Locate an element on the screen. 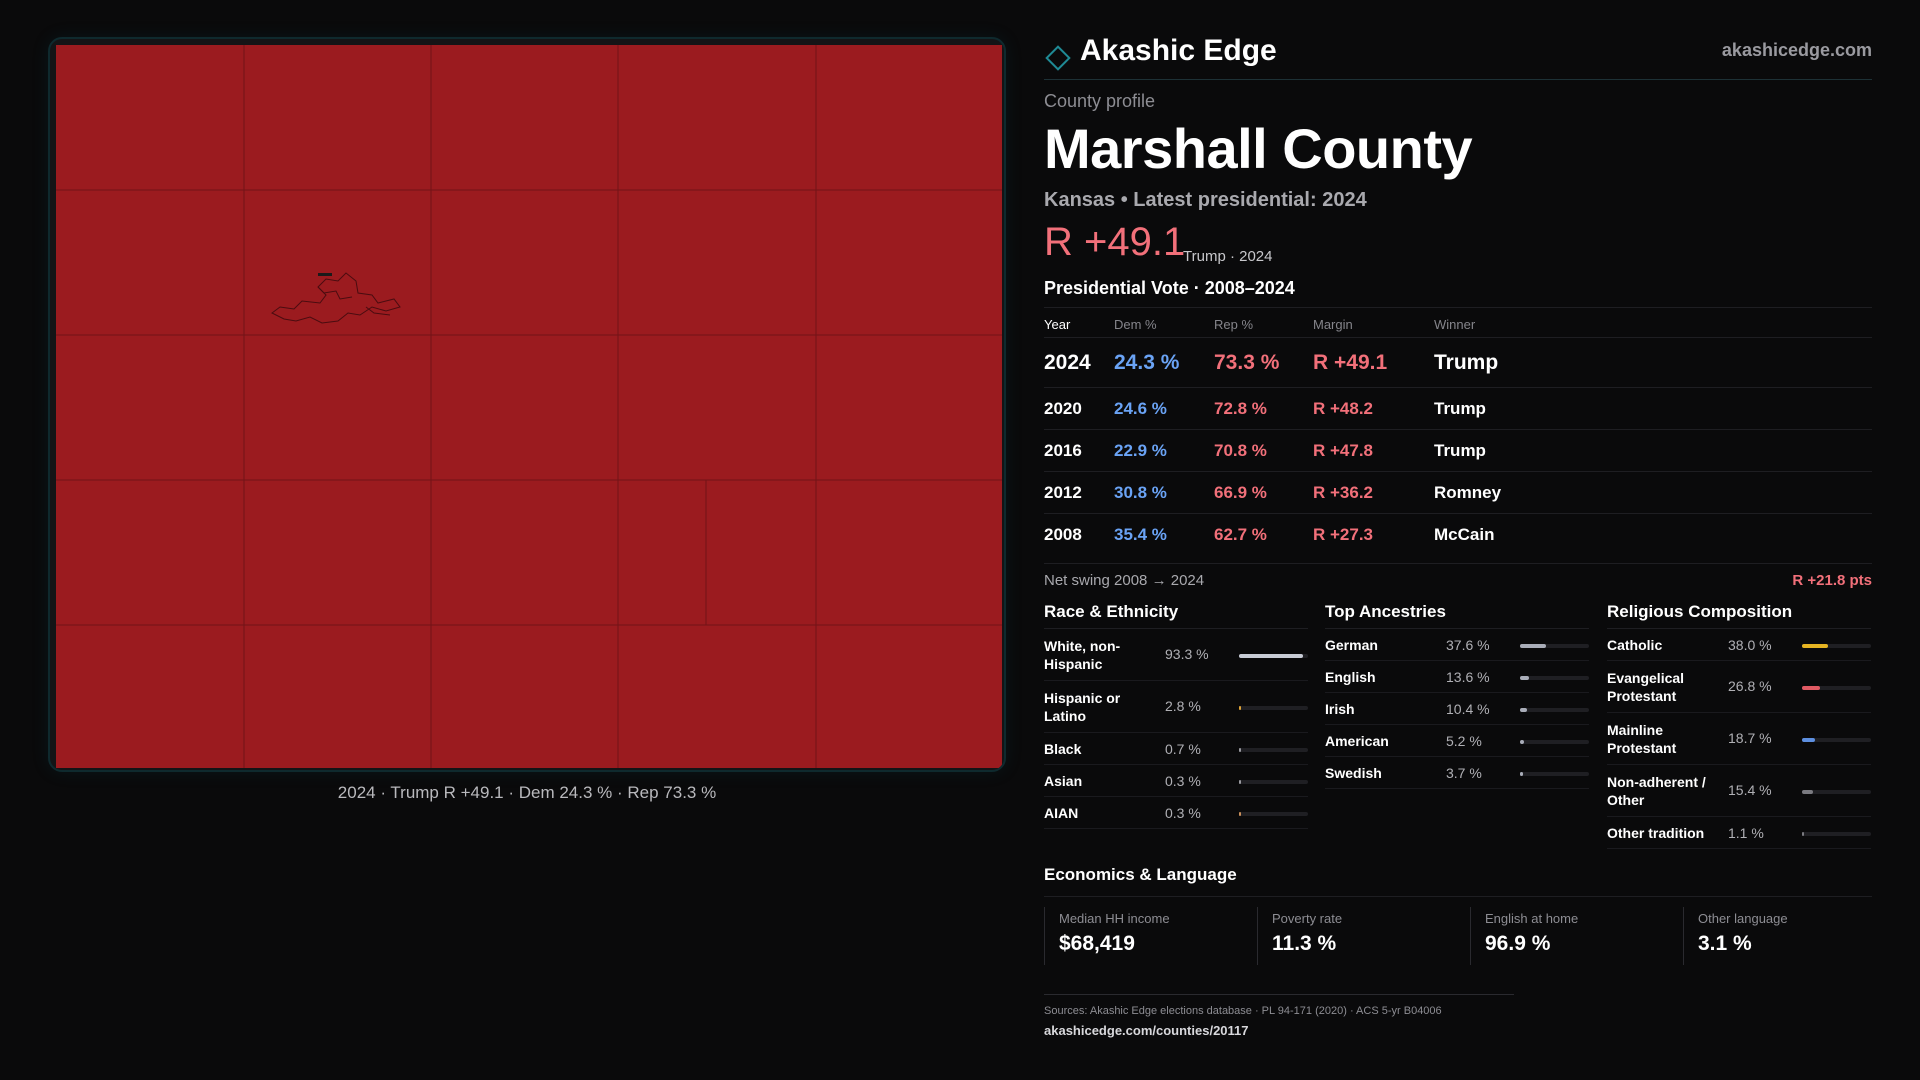  ancestry-section-title: Top Ancestries is located at coordinates (1457, 614).